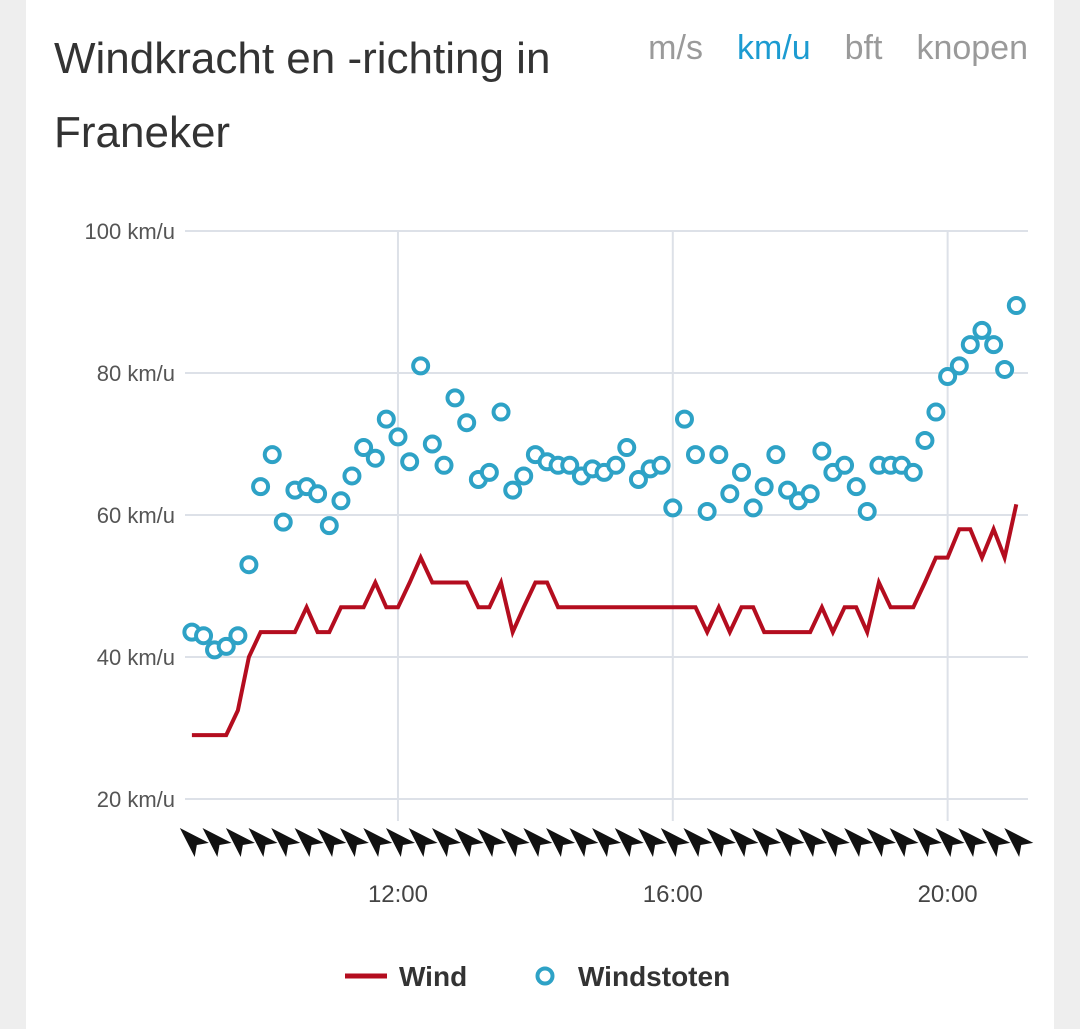 This screenshot has width=1080, height=1029. Describe the element at coordinates (433, 976) in the screenshot. I see `legend-wind-label: Wind` at that location.